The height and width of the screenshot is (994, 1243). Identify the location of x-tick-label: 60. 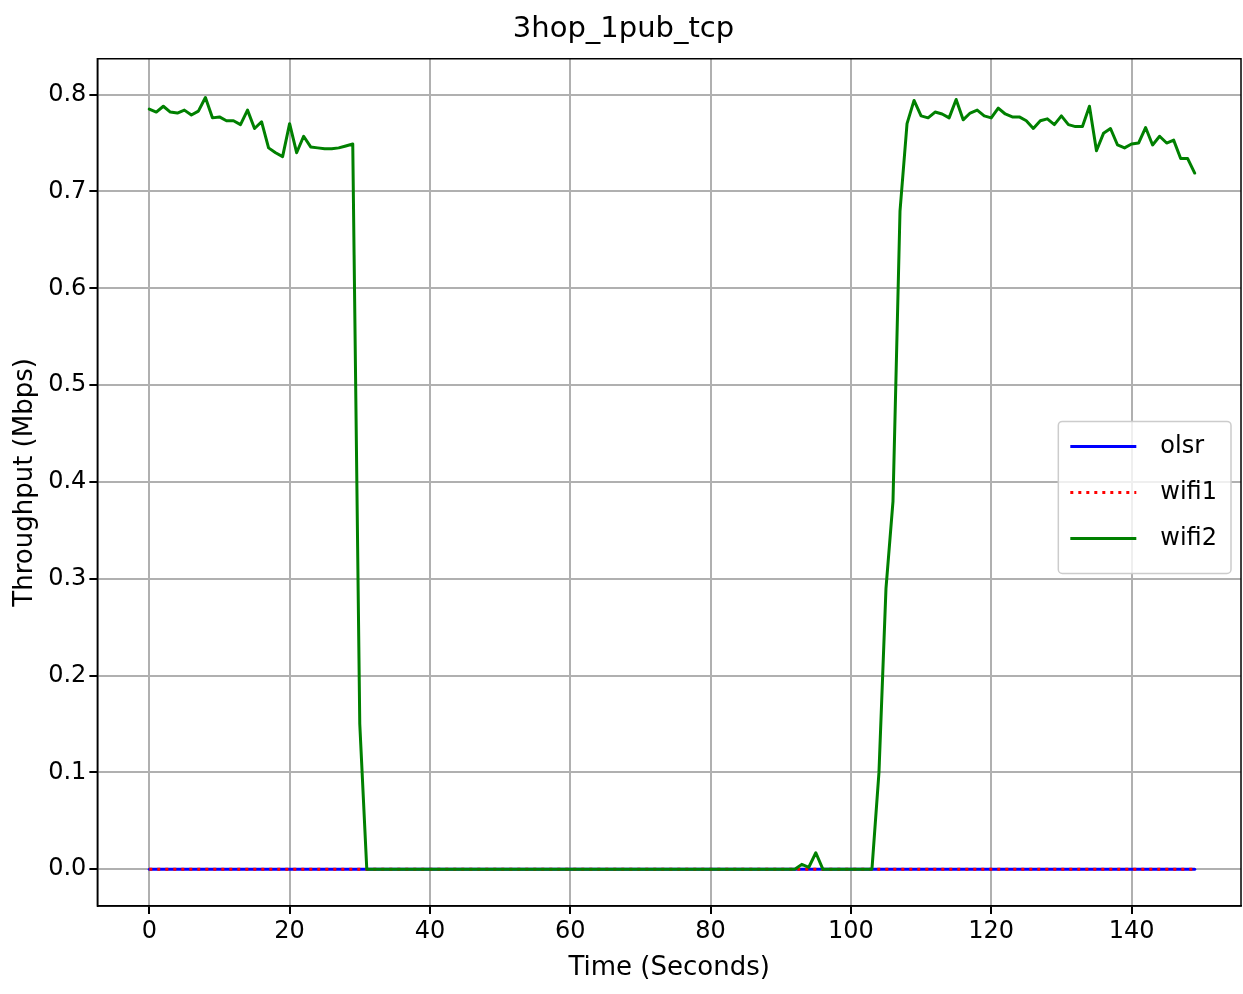
(570, 929).